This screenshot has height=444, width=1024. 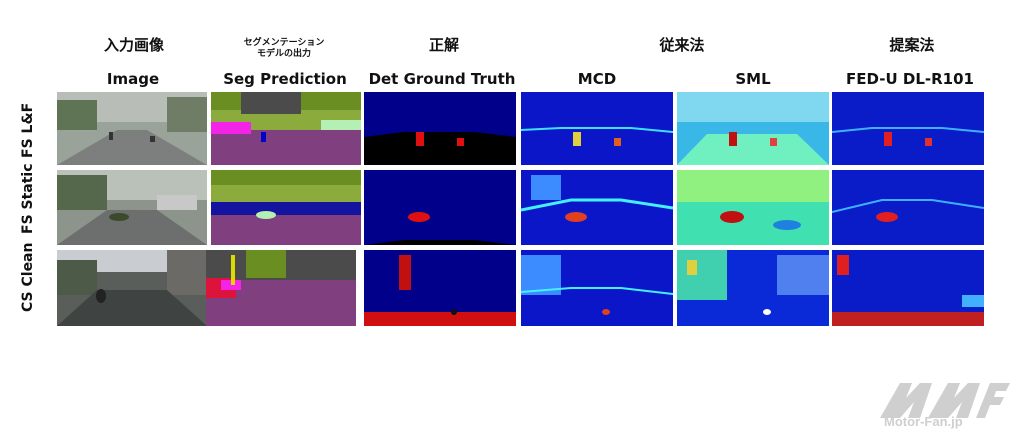 I want to click on header-jp-image: 入力画像, so click(x=133, y=45).